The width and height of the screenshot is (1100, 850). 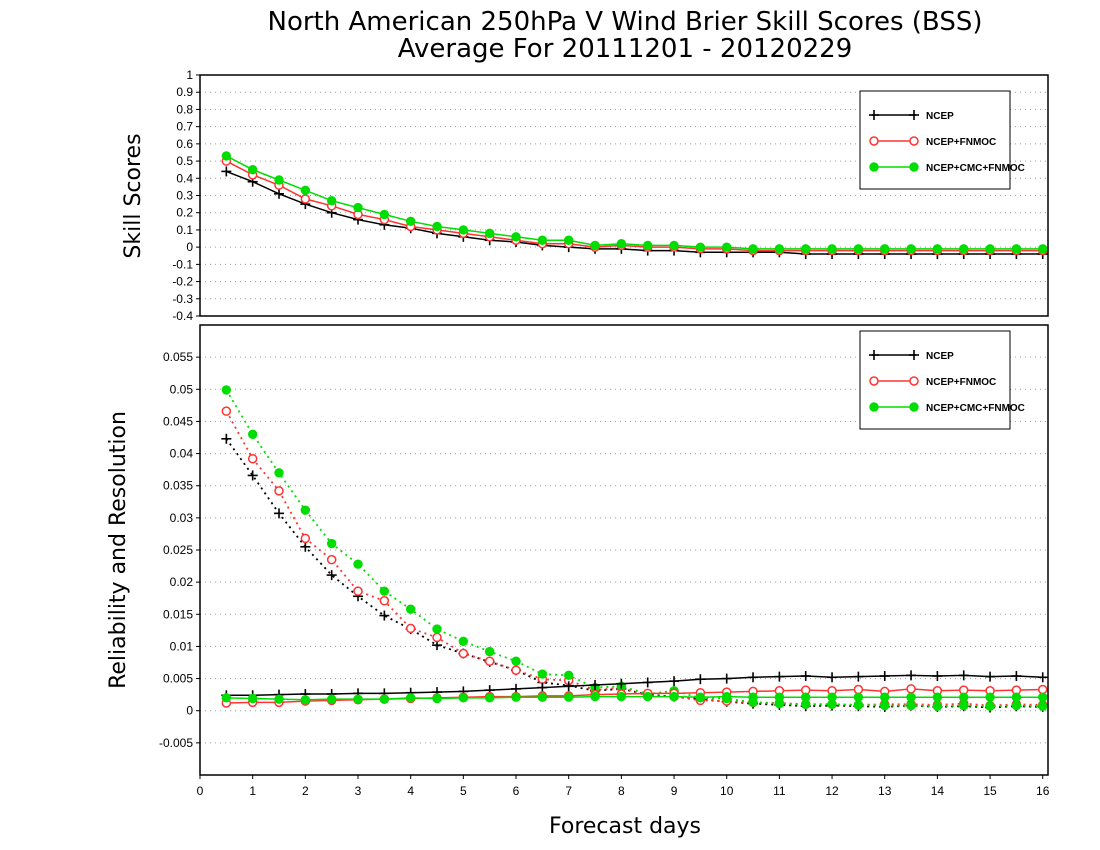 What do you see at coordinates (463, 791) in the screenshot?
I see `x-tick-label: 5` at bounding box center [463, 791].